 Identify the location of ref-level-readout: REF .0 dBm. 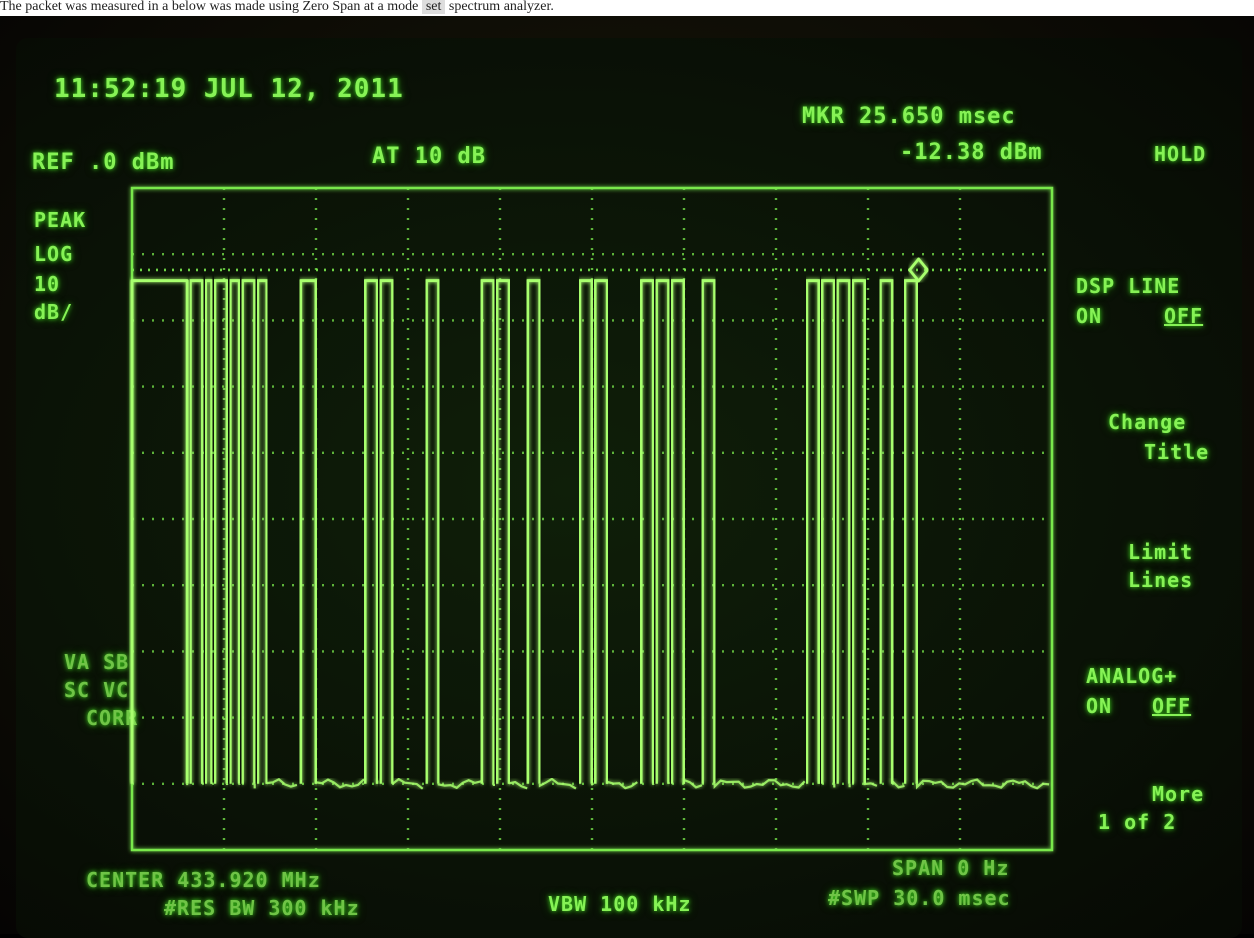
(103, 162).